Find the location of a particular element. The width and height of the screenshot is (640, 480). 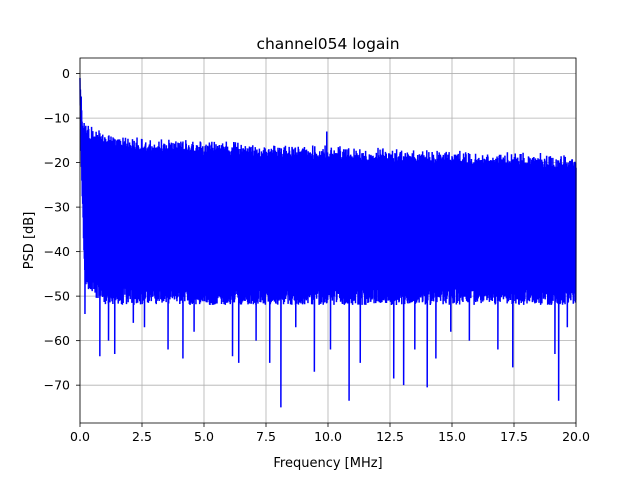

x-tick-label: 2.5 is located at coordinates (142, 436).